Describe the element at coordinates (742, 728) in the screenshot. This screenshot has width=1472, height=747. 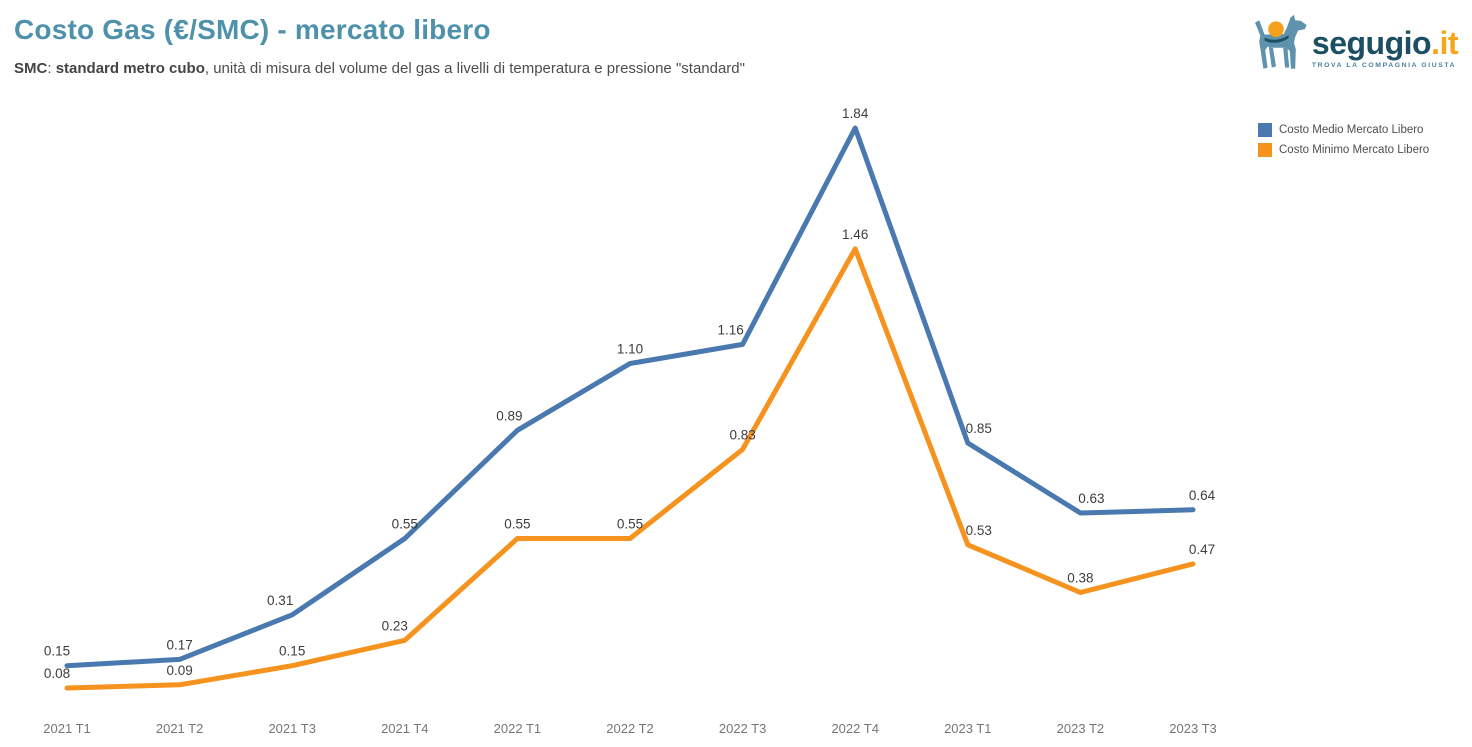
I see `x-axis-label: 2022 T3` at that location.